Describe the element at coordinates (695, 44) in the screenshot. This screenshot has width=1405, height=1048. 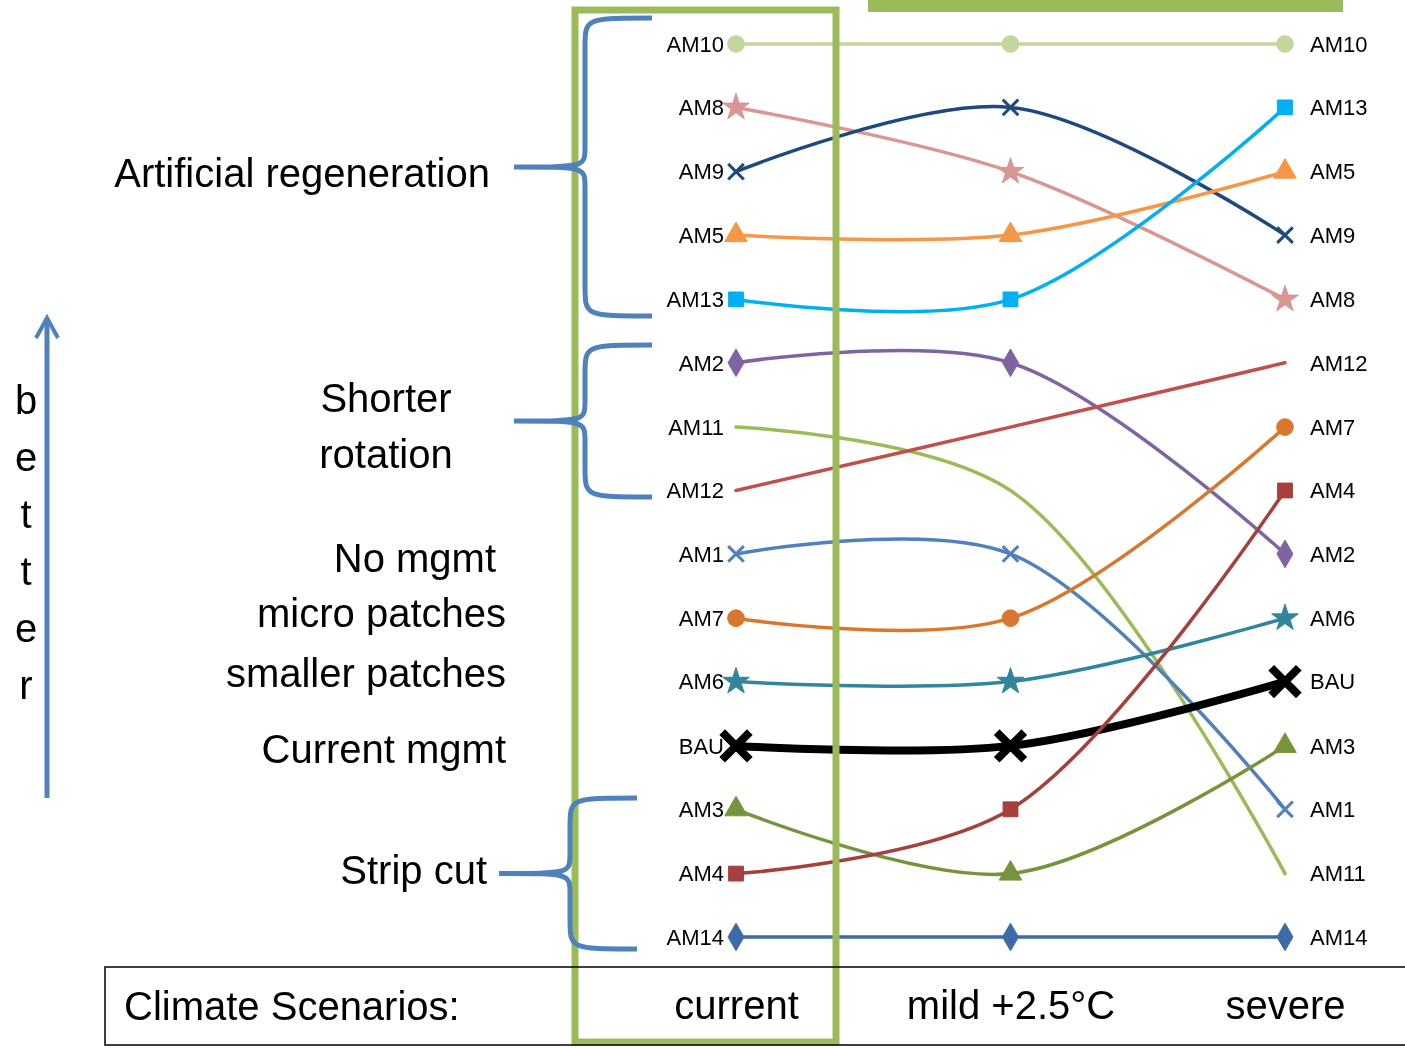
I see `series-label: AM10` at that location.